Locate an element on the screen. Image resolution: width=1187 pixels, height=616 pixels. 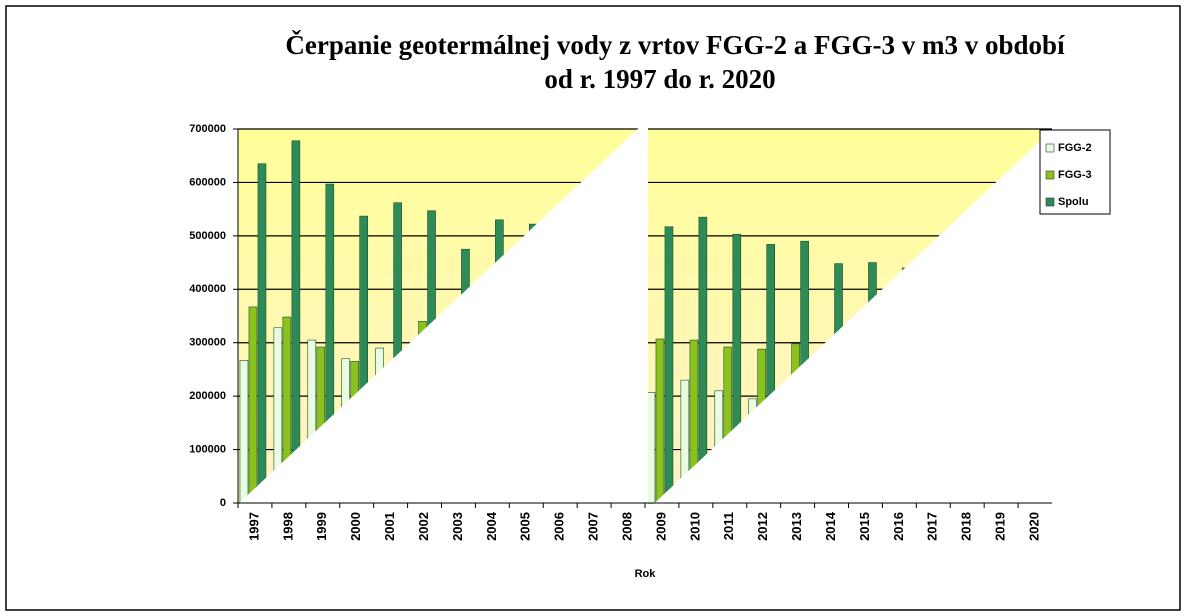
x-tick-label: 2019 is located at coordinates (1000, 526).